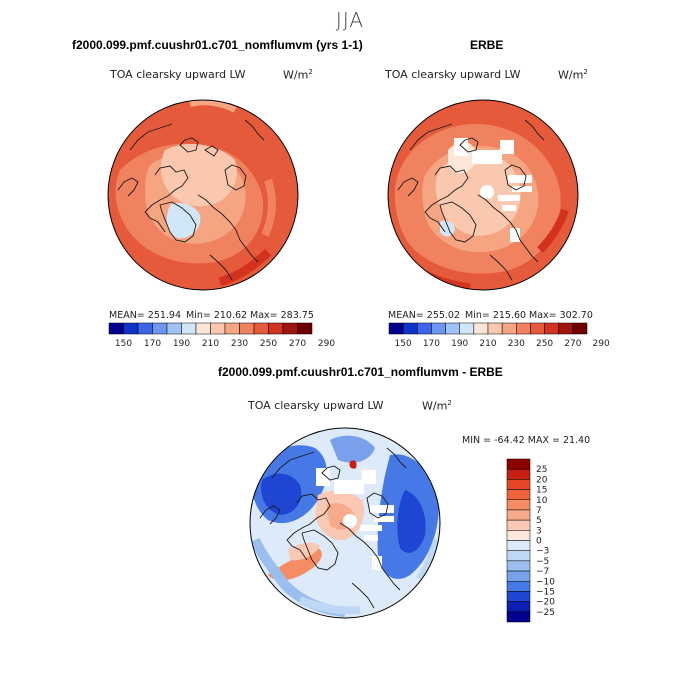 This screenshot has width=700, height=700. Describe the element at coordinates (191, 200) in the screenshot. I see `model-coastlines` at that location.